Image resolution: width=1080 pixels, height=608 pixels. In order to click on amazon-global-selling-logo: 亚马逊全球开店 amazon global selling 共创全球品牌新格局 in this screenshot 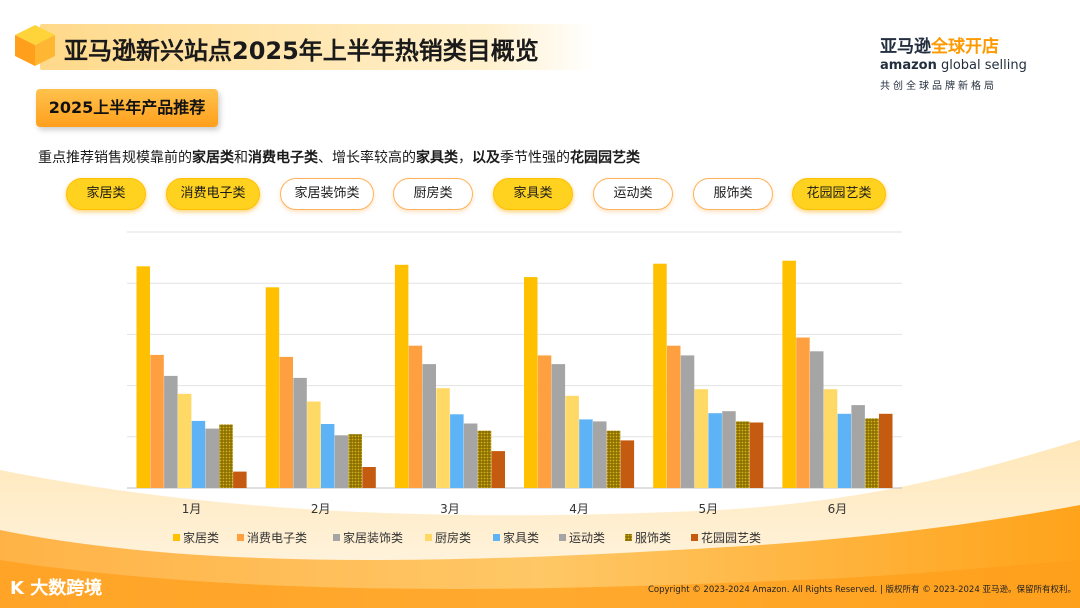, I will do `click(960, 62)`.